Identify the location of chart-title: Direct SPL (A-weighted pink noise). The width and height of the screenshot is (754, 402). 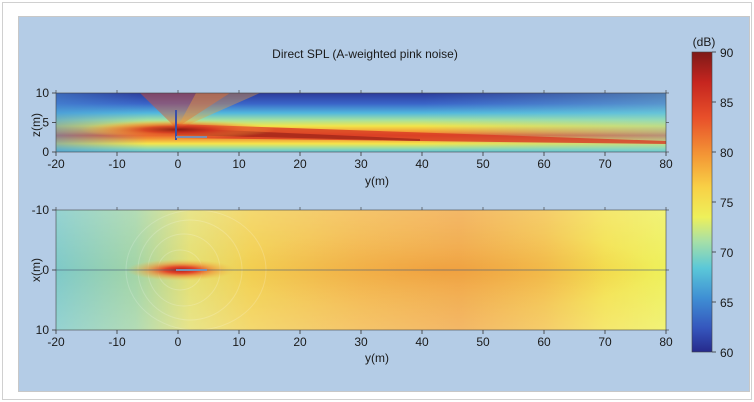
(365, 54).